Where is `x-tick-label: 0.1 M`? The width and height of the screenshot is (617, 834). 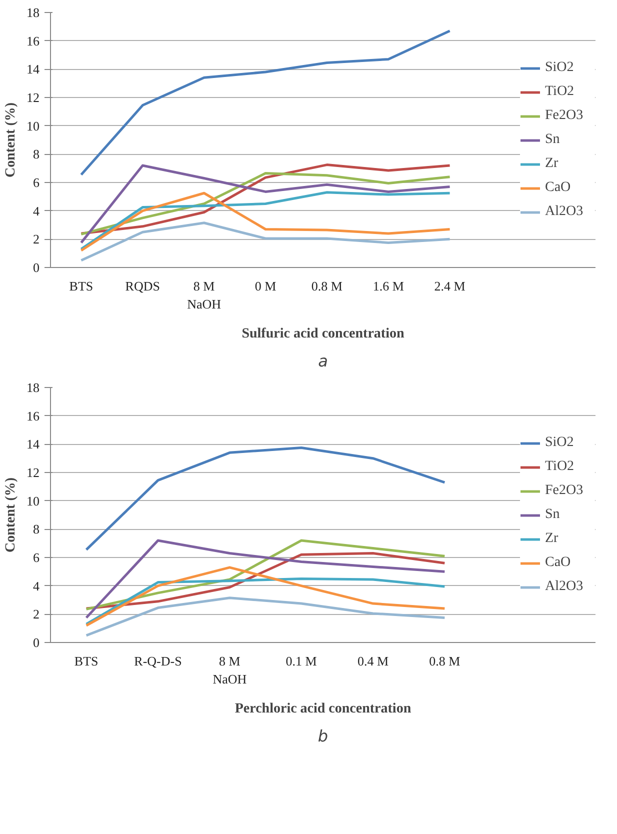 x-tick-label: 0.1 M is located at coordinates (302, 661).